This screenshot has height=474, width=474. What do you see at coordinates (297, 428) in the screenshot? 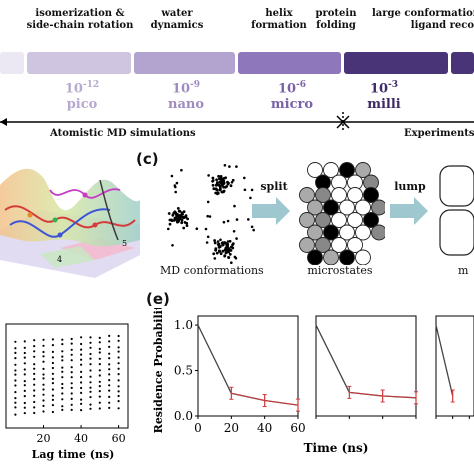
I see `x-tick-label: 60` at bounding box center [297, 428].